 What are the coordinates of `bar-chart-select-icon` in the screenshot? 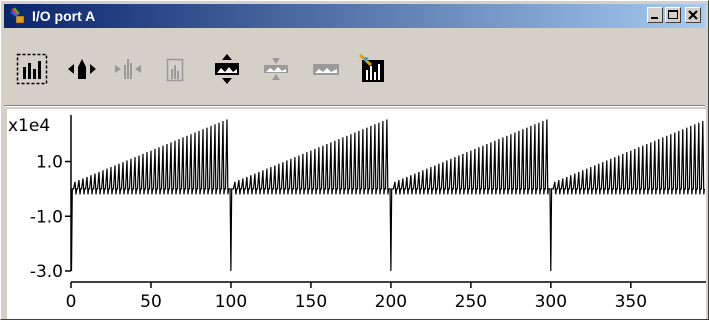 It's located at (32, 69).